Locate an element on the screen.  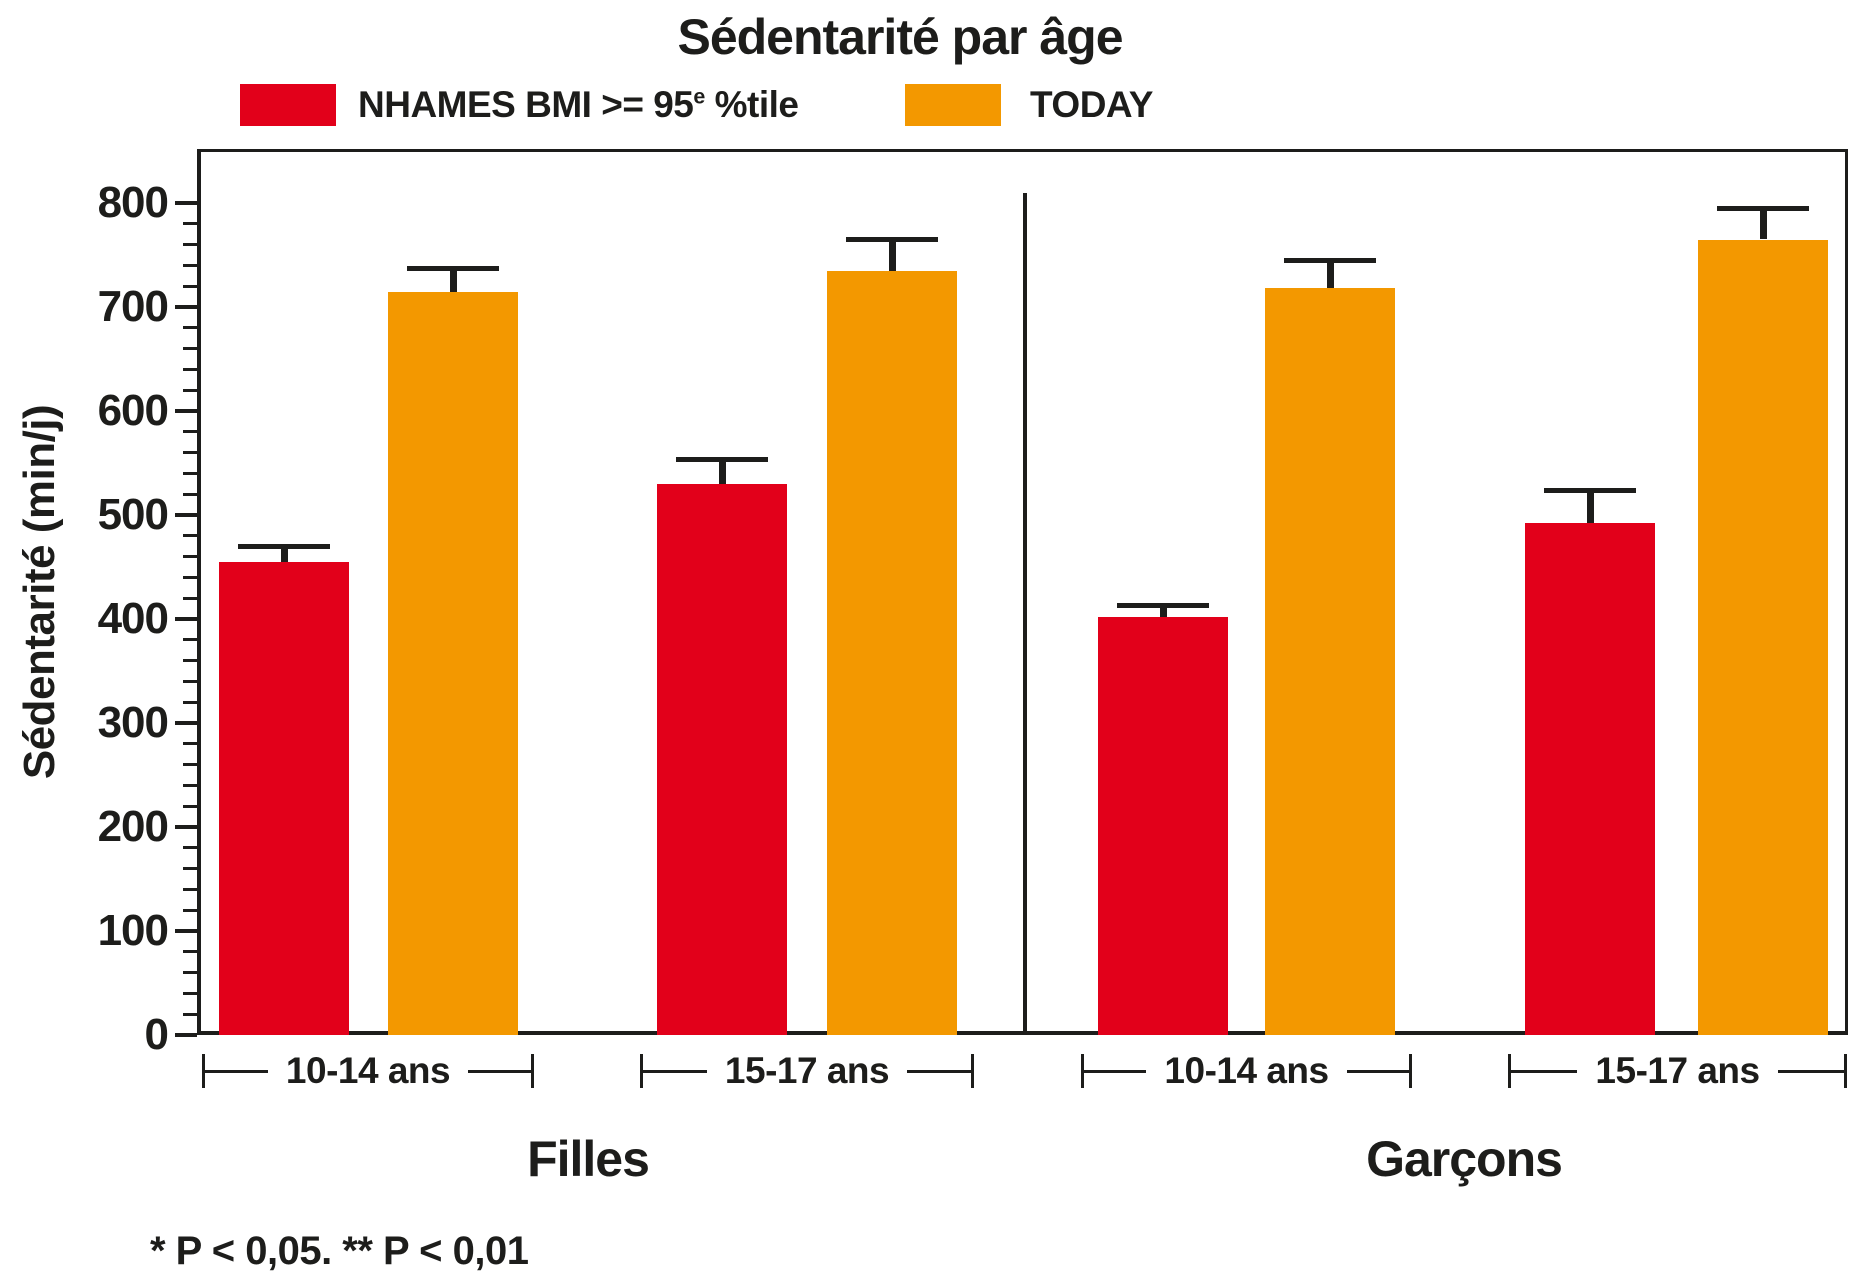
plot-border-top is located at coordinates (1022, 150).